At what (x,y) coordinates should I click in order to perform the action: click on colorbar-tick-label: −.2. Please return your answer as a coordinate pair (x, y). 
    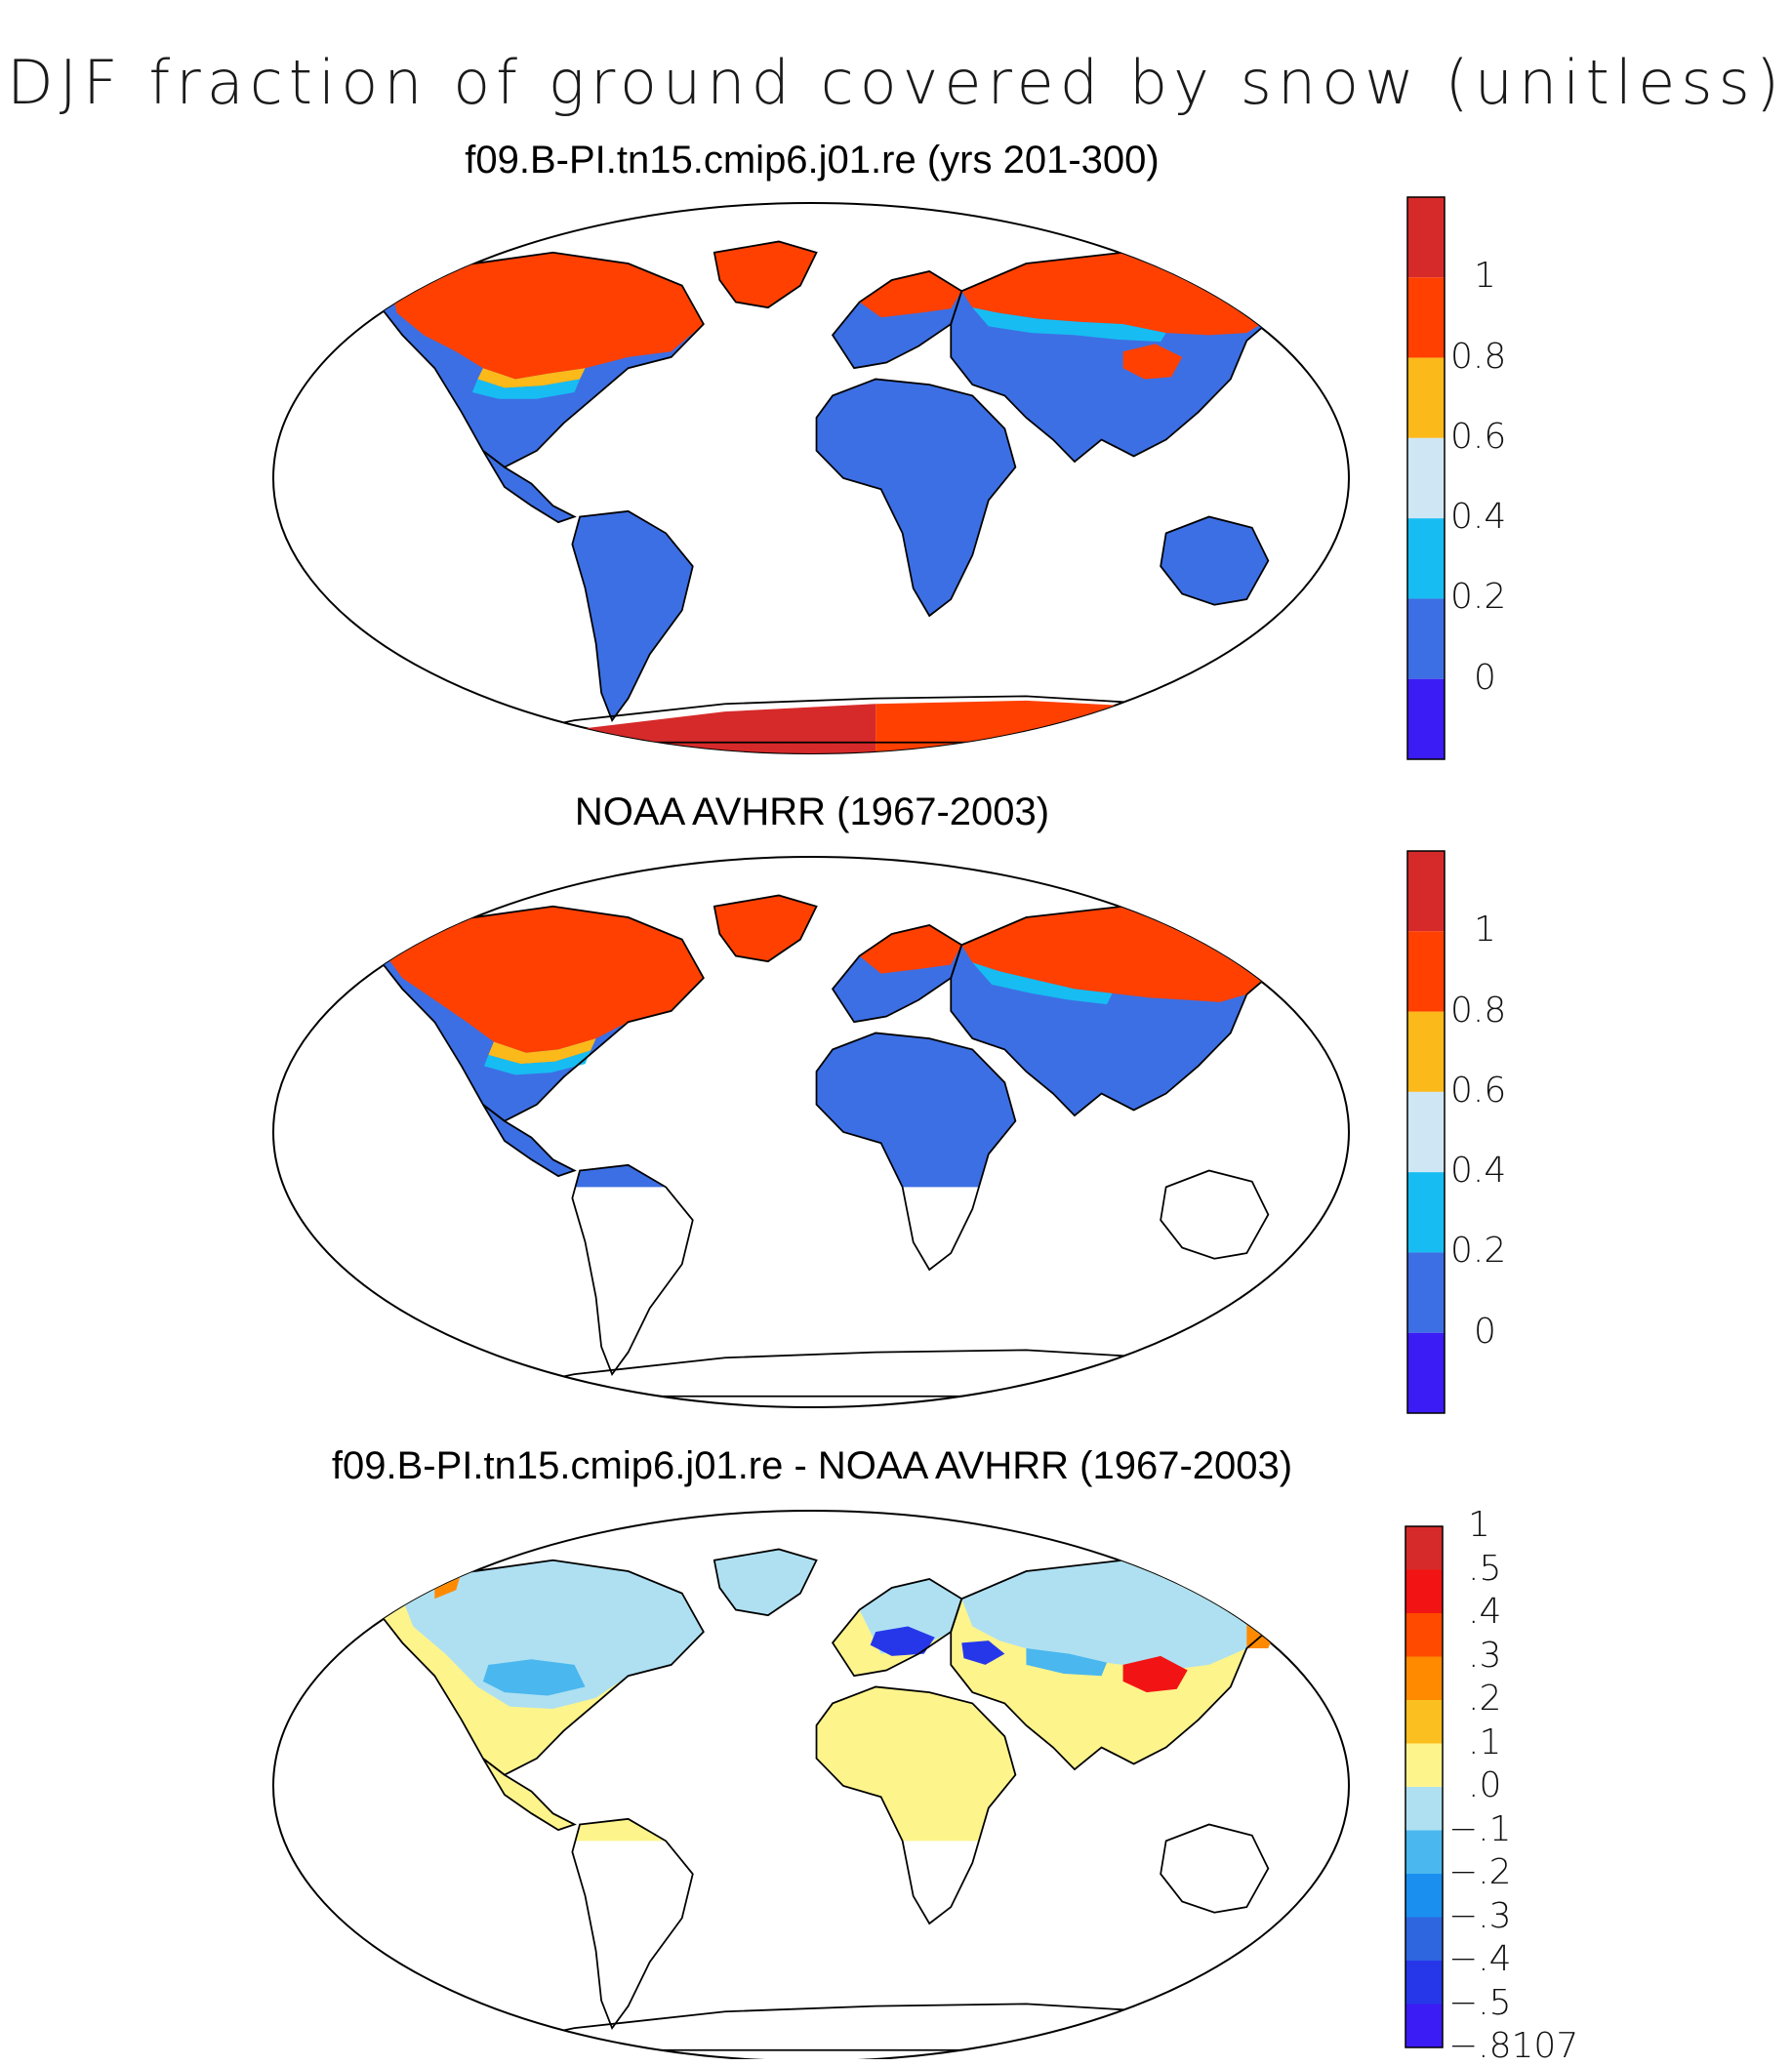
    Looking at the image, I should click on (1480, 1872).